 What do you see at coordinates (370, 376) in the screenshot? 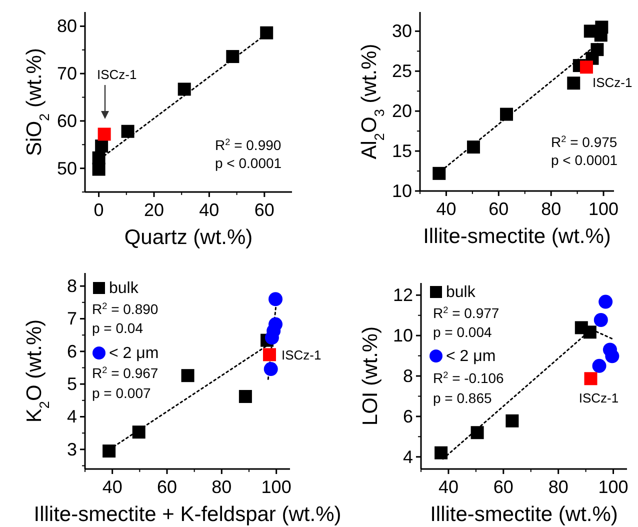
I see `y-axis-title: LOI (wt.%)` at bounding box center [370, 376].